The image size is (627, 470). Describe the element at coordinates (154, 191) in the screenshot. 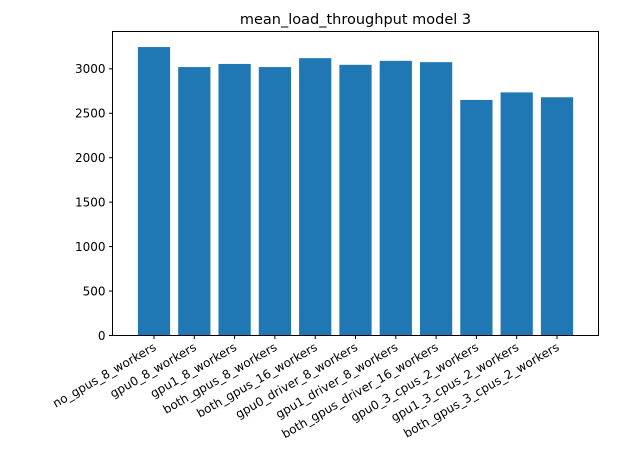

I see `bar-no_gpus_8_workers` at that location.